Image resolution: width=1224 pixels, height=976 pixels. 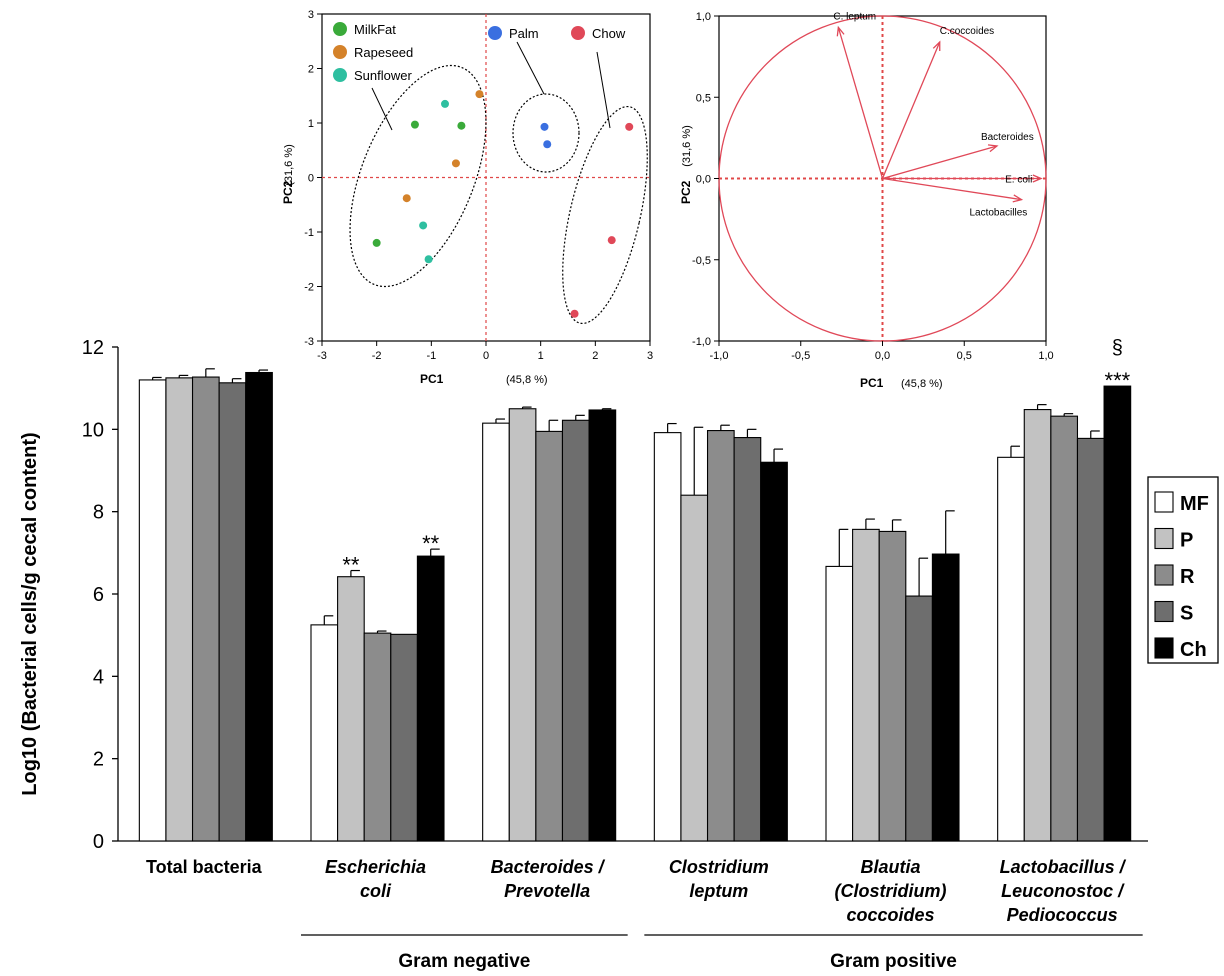 What do you see at coordinates (882, 356) in the screenshot?
I see `loadings-x-tick-label: 0,0` at bounding box center [882, 356].